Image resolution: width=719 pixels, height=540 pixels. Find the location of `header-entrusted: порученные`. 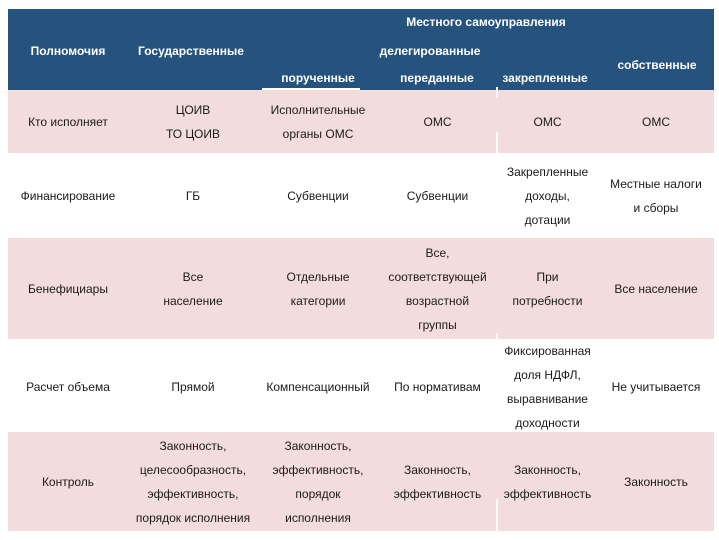

header-entrusted: порученные is located at coordinates (318, 78).